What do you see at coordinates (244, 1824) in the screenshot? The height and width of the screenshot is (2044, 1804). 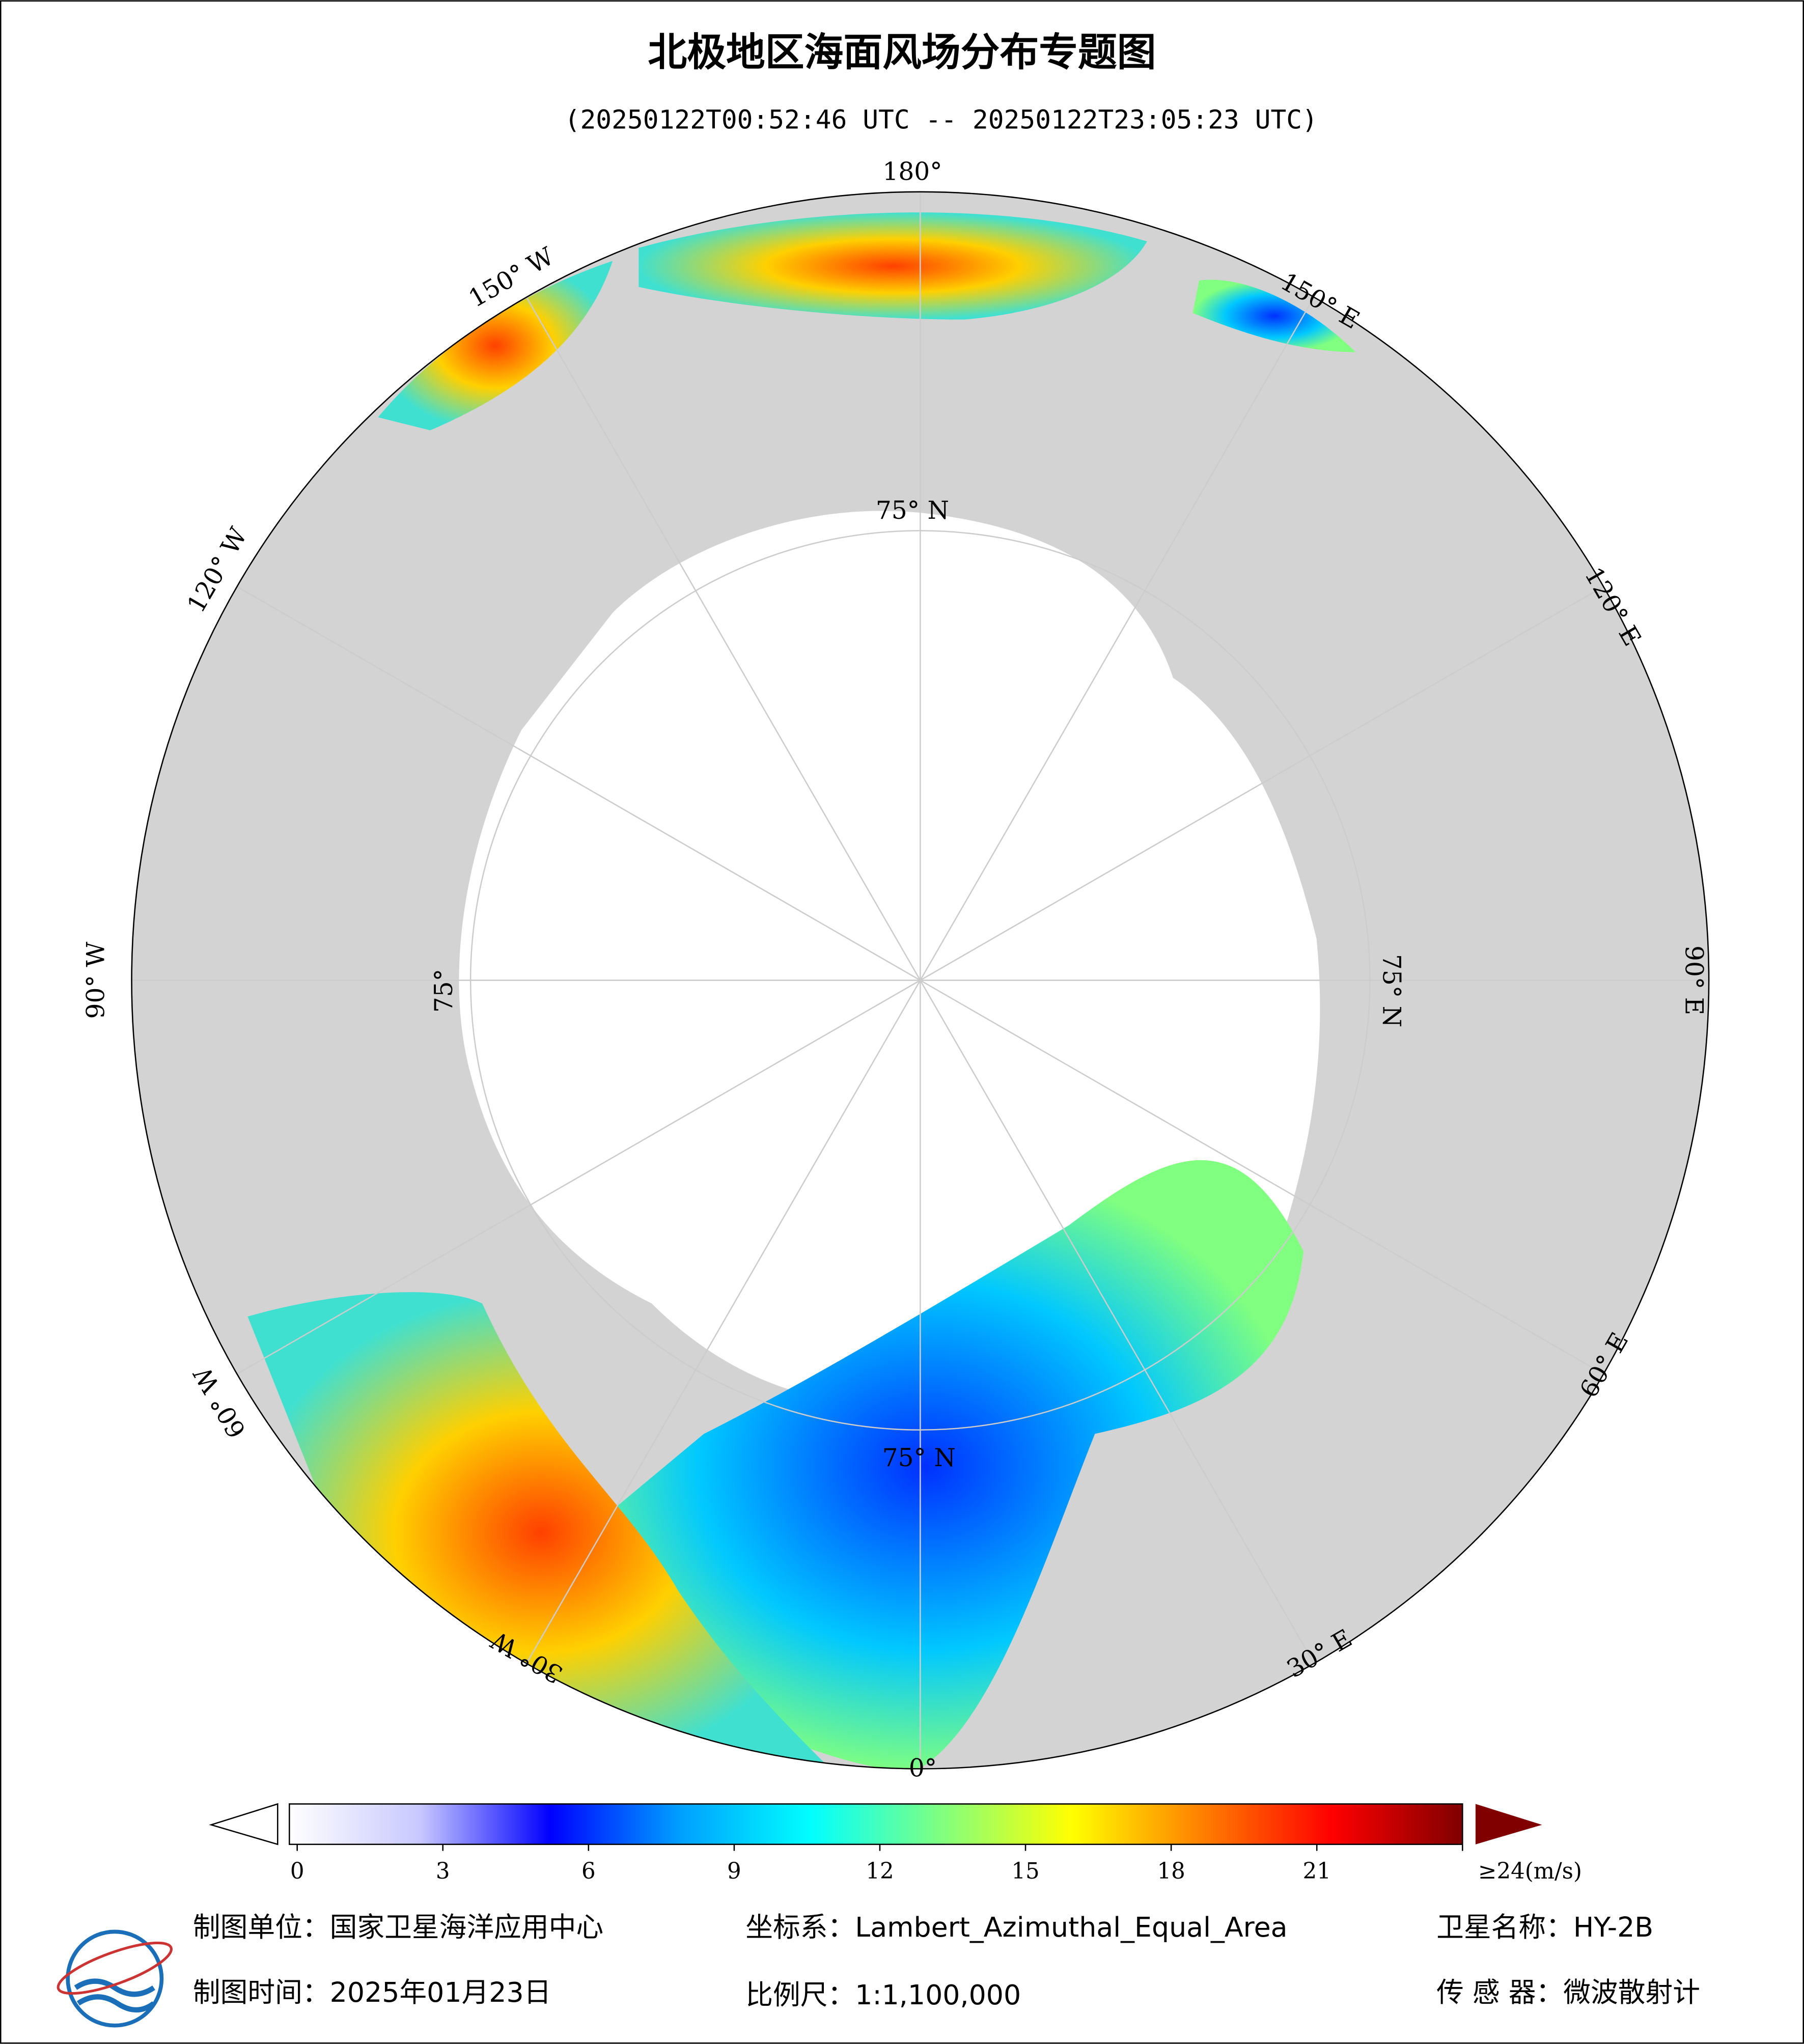 I see `colorbar-under` at bounding box center [244, 1824].